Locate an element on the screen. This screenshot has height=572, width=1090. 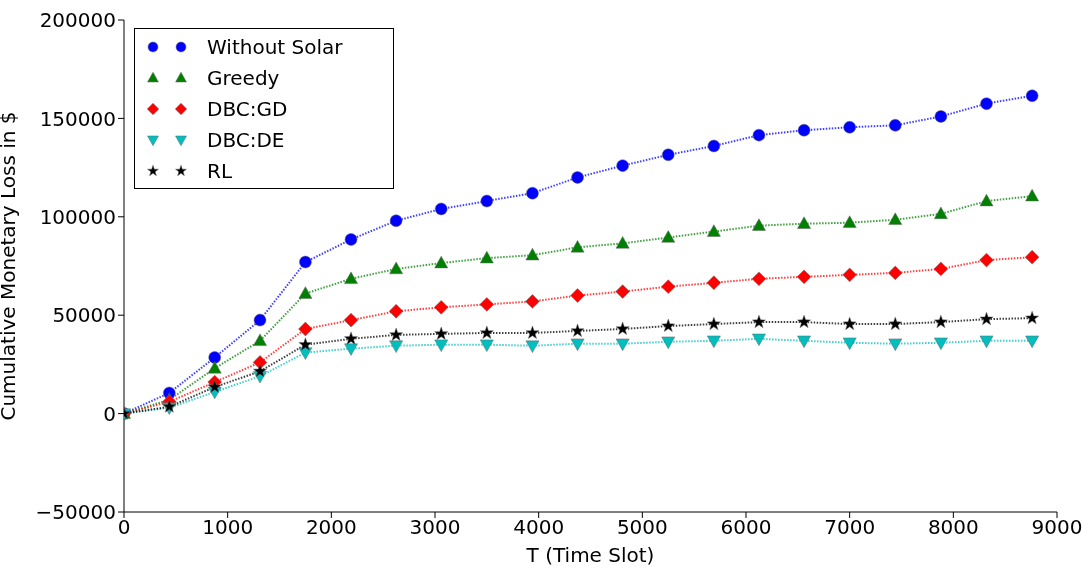
x-tick-label: 7000 is located at coordinates (850, 527).